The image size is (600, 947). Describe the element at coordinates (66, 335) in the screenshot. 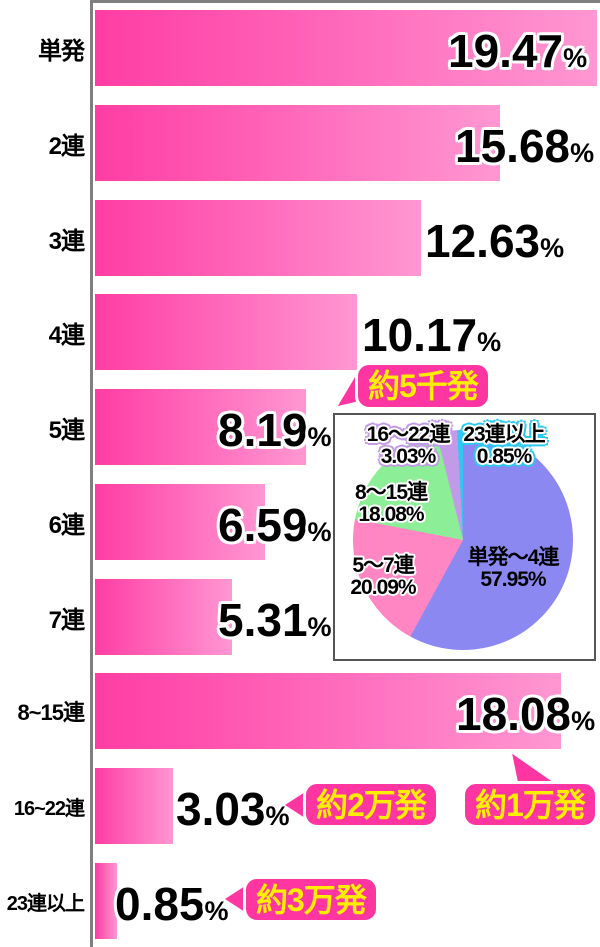

I see `bar-category-label: 4連` at that location.